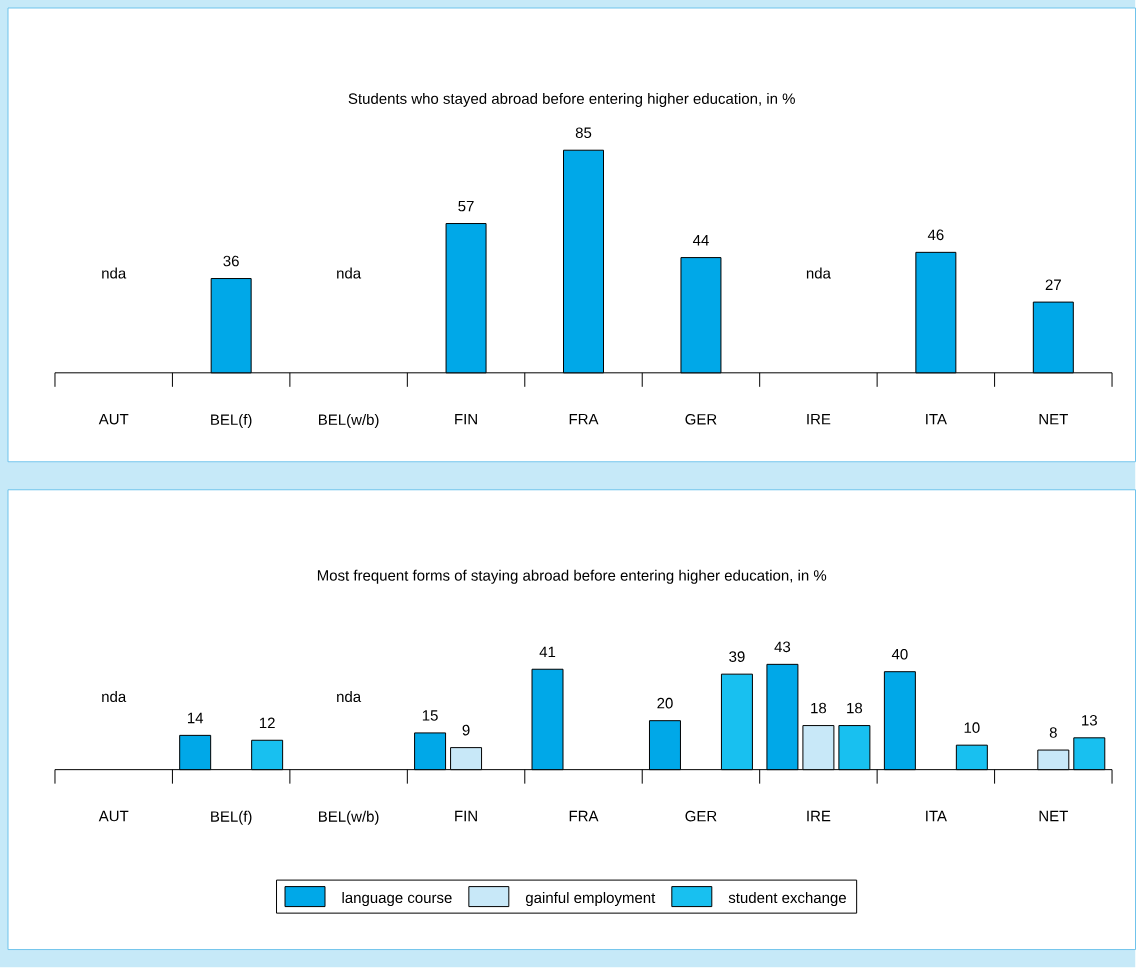 The height and width of the screenshot is (968, 1136). Describe the element at coordinates (430, 715) in the screenshot. I see `data-label: 15` at that location.